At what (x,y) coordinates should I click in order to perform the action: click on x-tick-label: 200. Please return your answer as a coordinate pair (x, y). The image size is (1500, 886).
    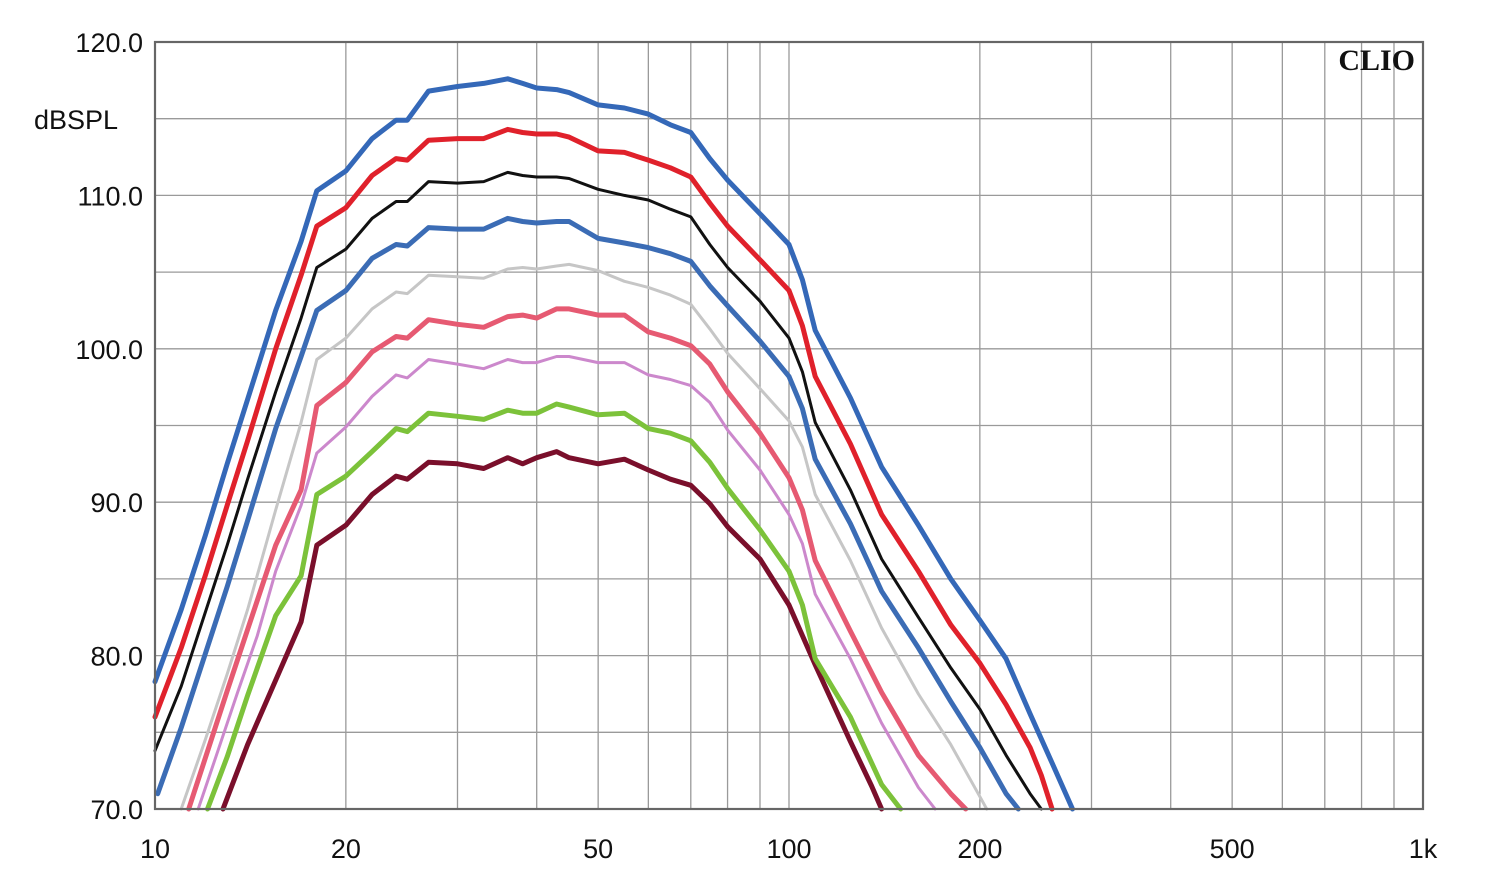
    Looking at the image, I should click on (979, 849).